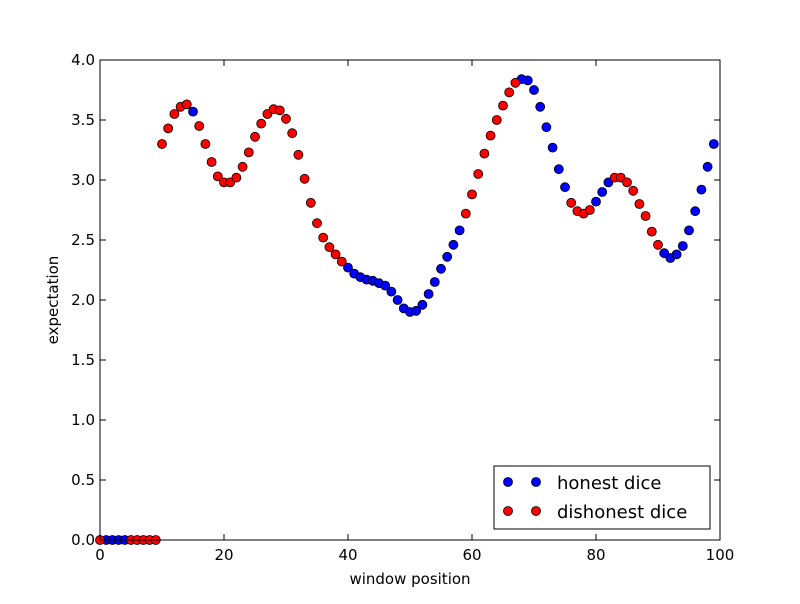 This screenshot has height=604, width=800. What do you see at coordinates (83, 360) in the screenshot?
I see `y-tick-label: 1.5` at bounding box center [83, 360].